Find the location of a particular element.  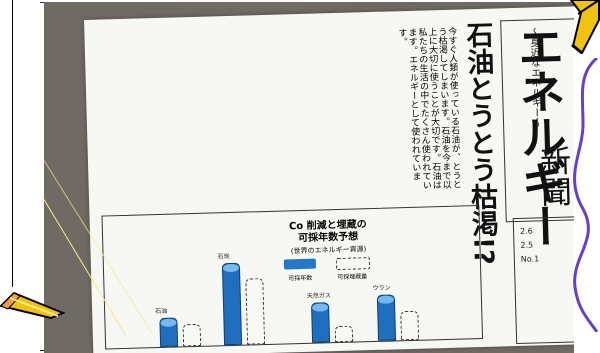

category-label: 石炭 is located at coordinates (223, 257).